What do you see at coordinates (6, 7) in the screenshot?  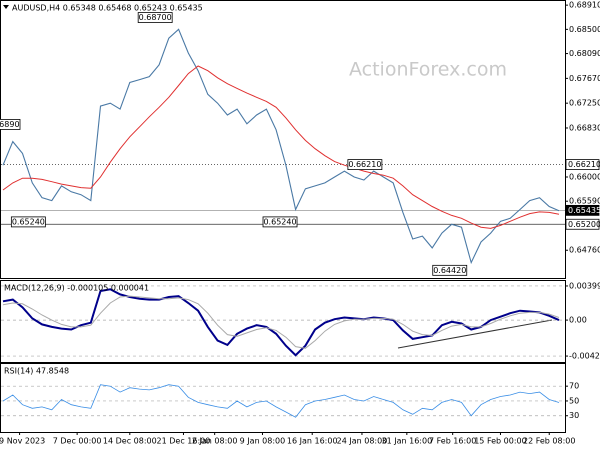 I see `menu-icon` at bounding box center [6, 7].